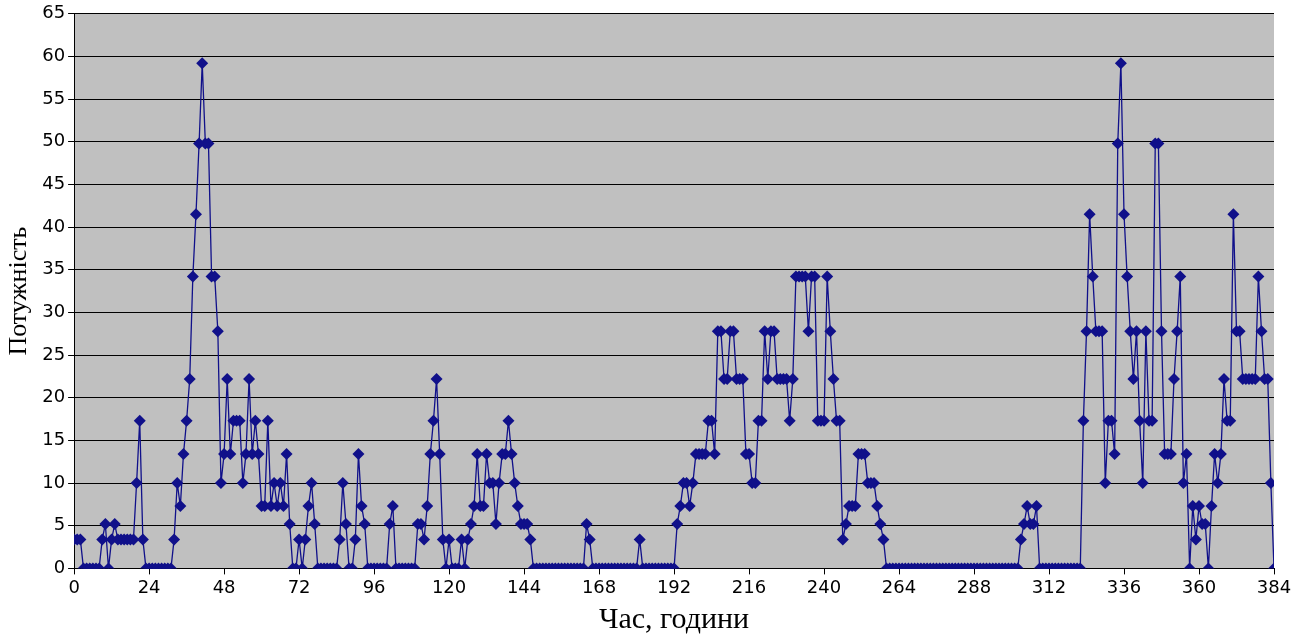 The height and width of the screenshot is (642, 1309). I want to click on y-tick-label: 25, so click(54, 353).